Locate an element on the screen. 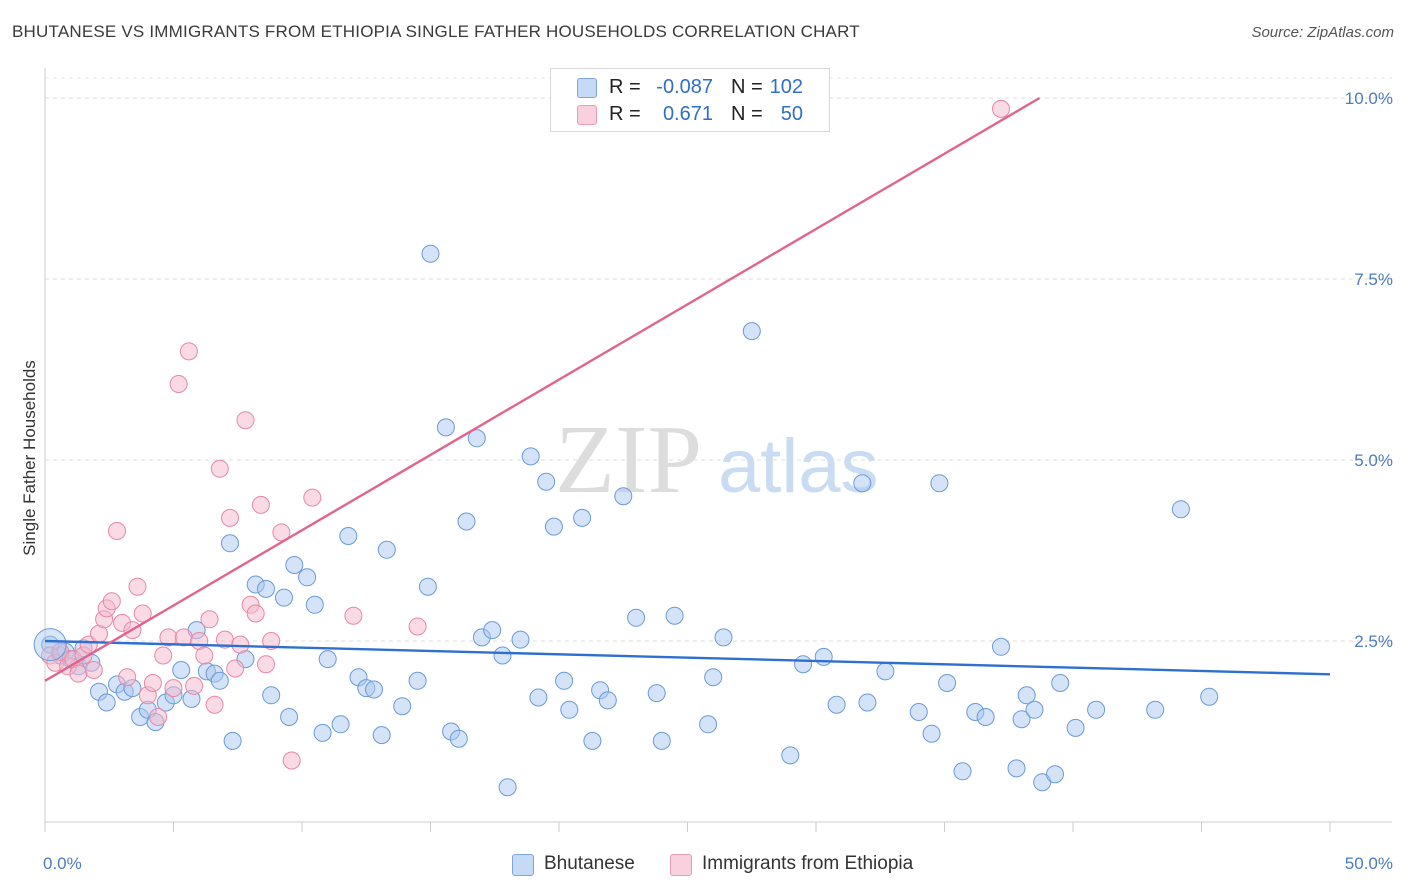 The height and width of the screenshot is (892, 1406). legend-r-value: -0.087 is located at coordinates (684, 87).